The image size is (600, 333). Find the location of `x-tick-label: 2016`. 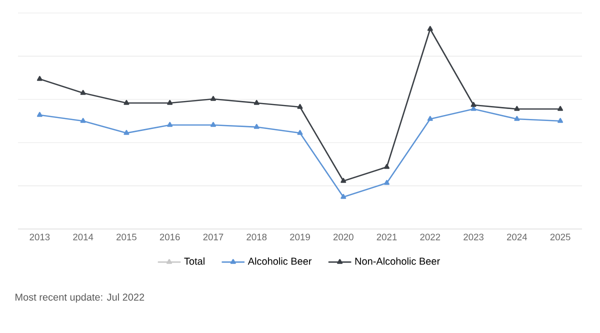

x-tick-label: 2016 is located at coordinates (170, 237).